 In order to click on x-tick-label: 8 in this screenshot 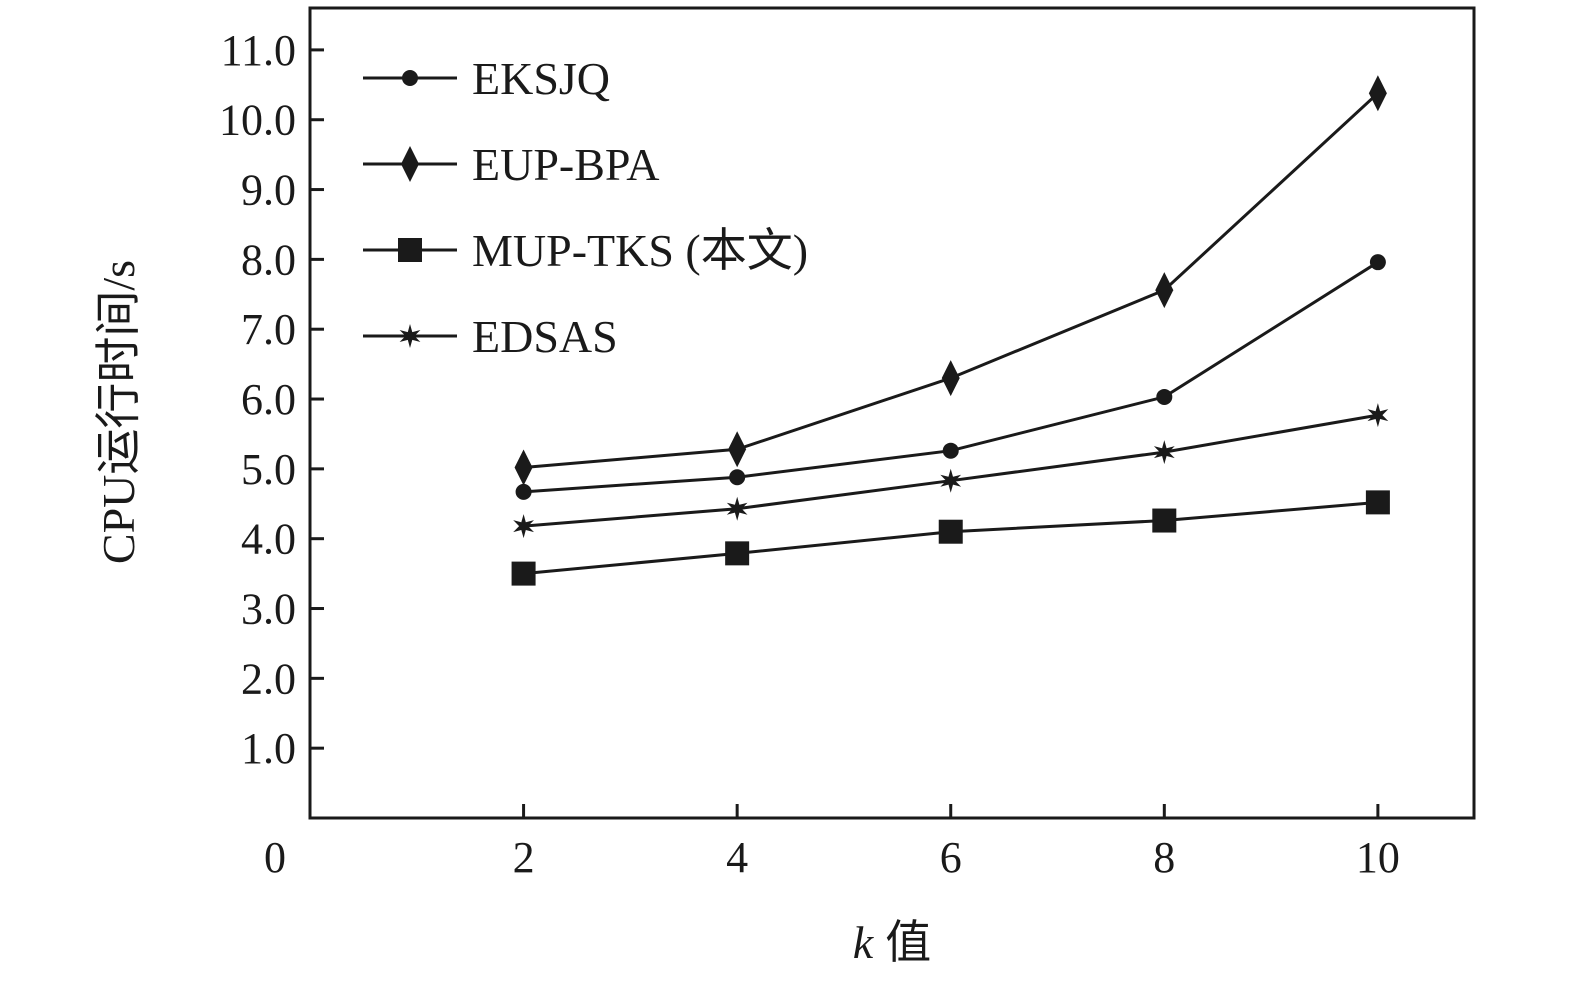, I will do `click(1164, 857)`.